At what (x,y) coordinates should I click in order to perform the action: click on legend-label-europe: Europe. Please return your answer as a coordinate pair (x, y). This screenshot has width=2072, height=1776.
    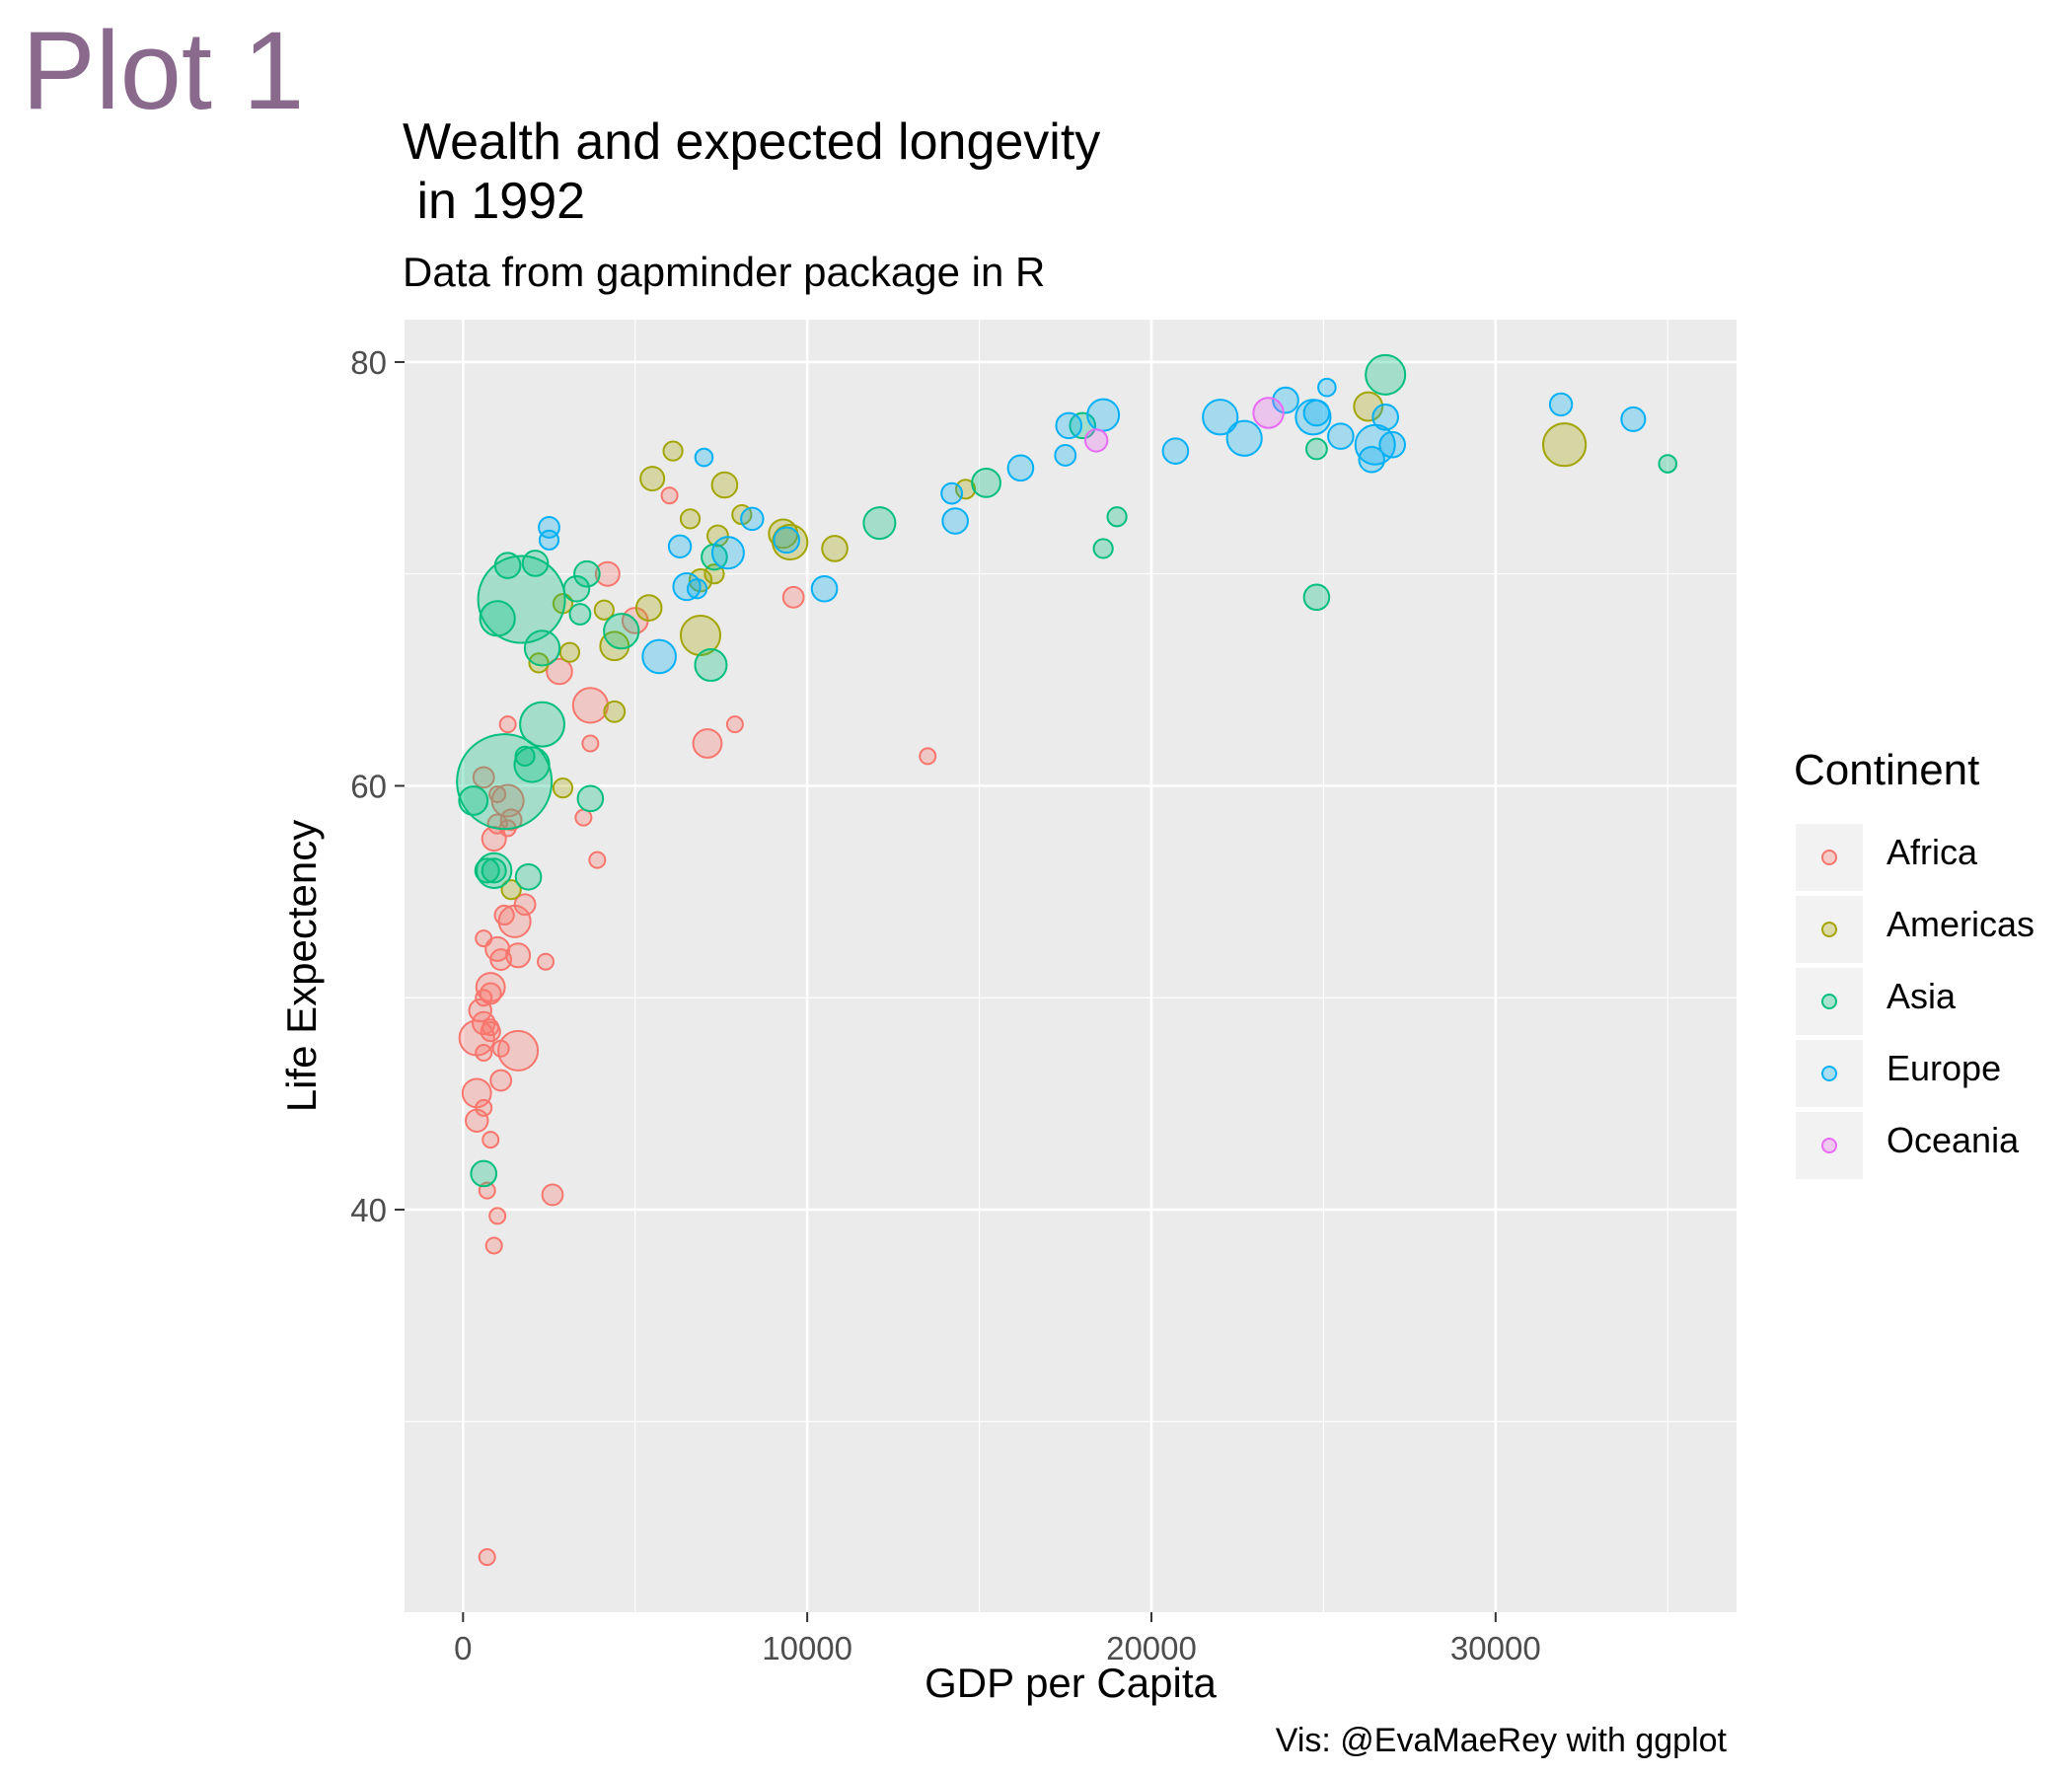
    Looking at the image, I should click on (1944, 1068).